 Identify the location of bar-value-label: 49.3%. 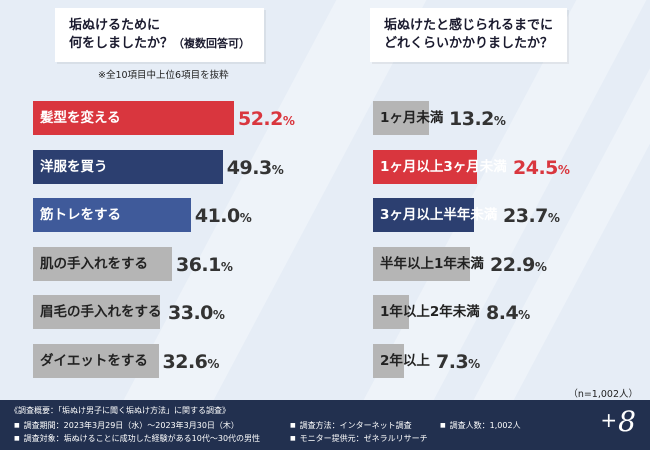
(255, 167).